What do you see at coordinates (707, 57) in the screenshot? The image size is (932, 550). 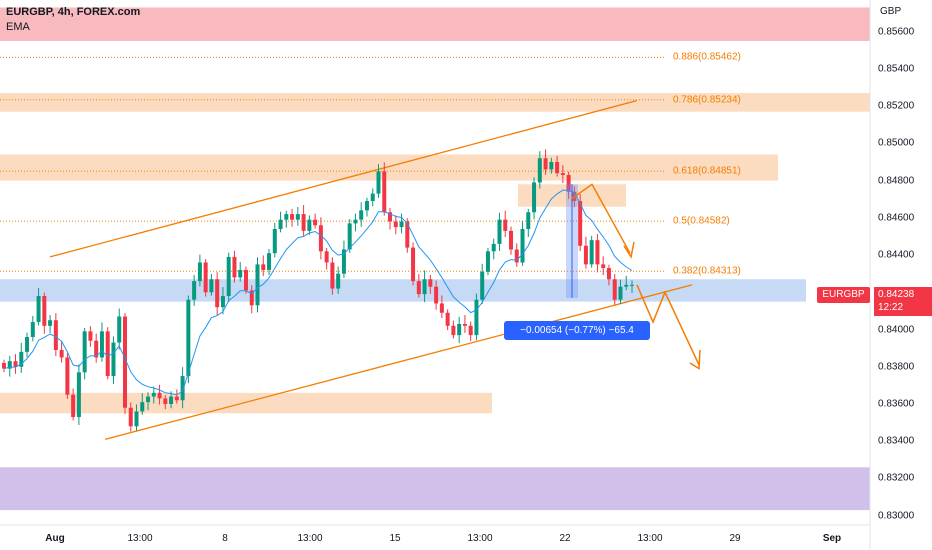 I see `fib-level-label: 0.886(0.85462)` at bounding box center [707, 57].